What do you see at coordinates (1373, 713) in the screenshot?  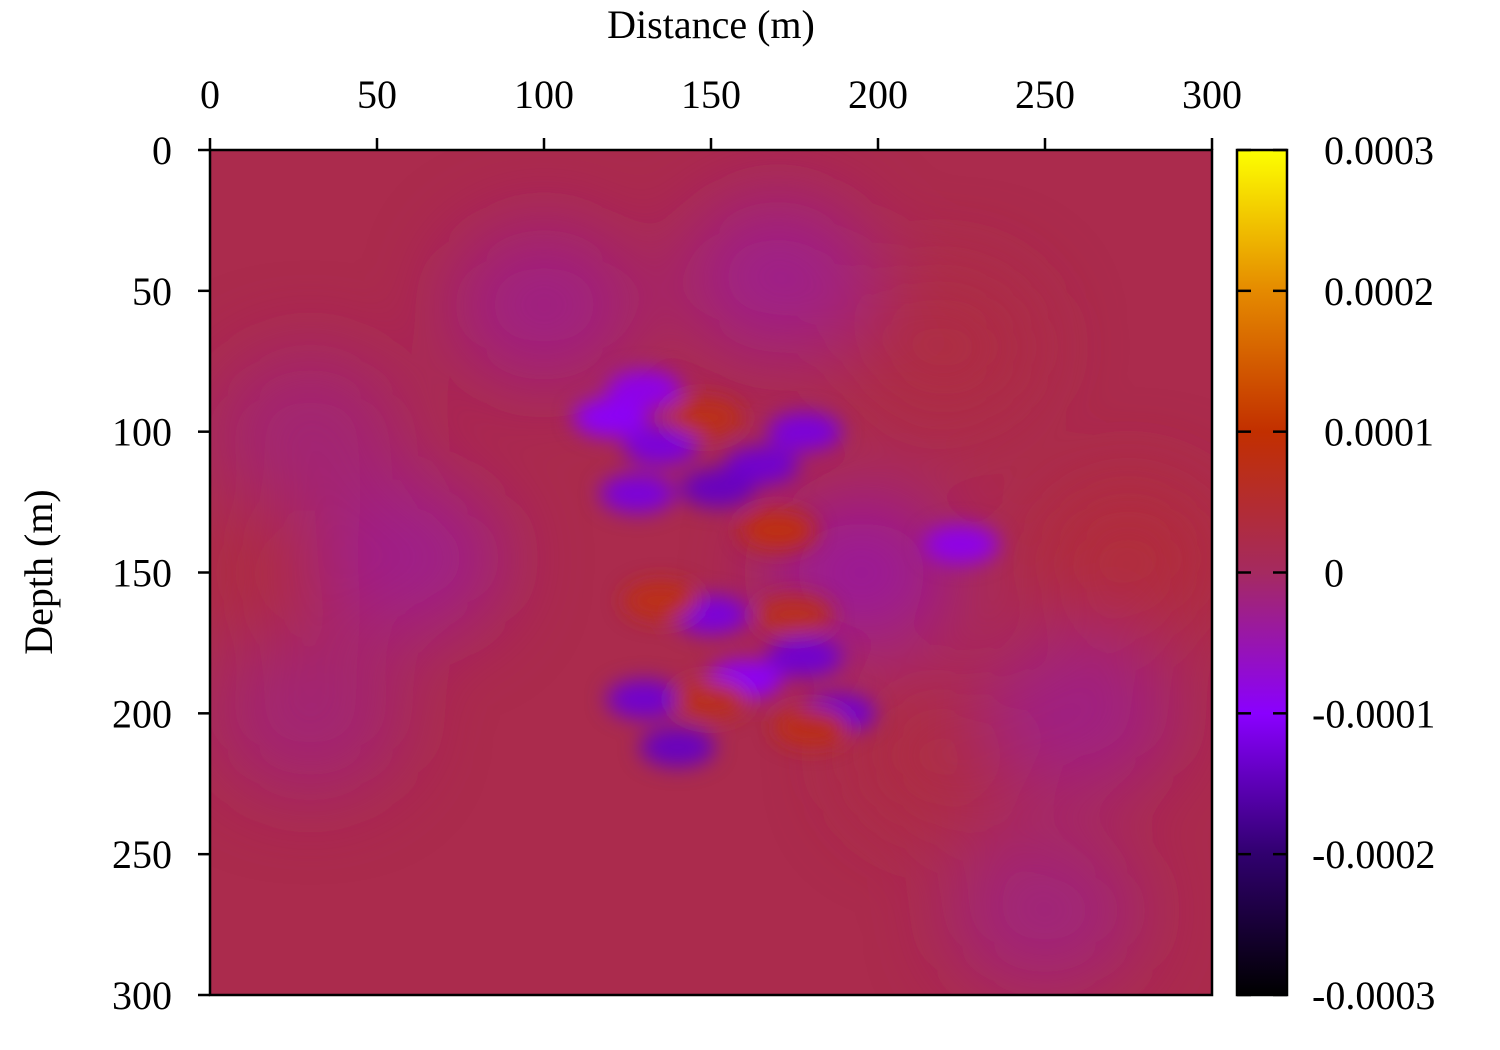 I see `colorbar-tick-label: -0.0001` at bounding box center [1373, 713].